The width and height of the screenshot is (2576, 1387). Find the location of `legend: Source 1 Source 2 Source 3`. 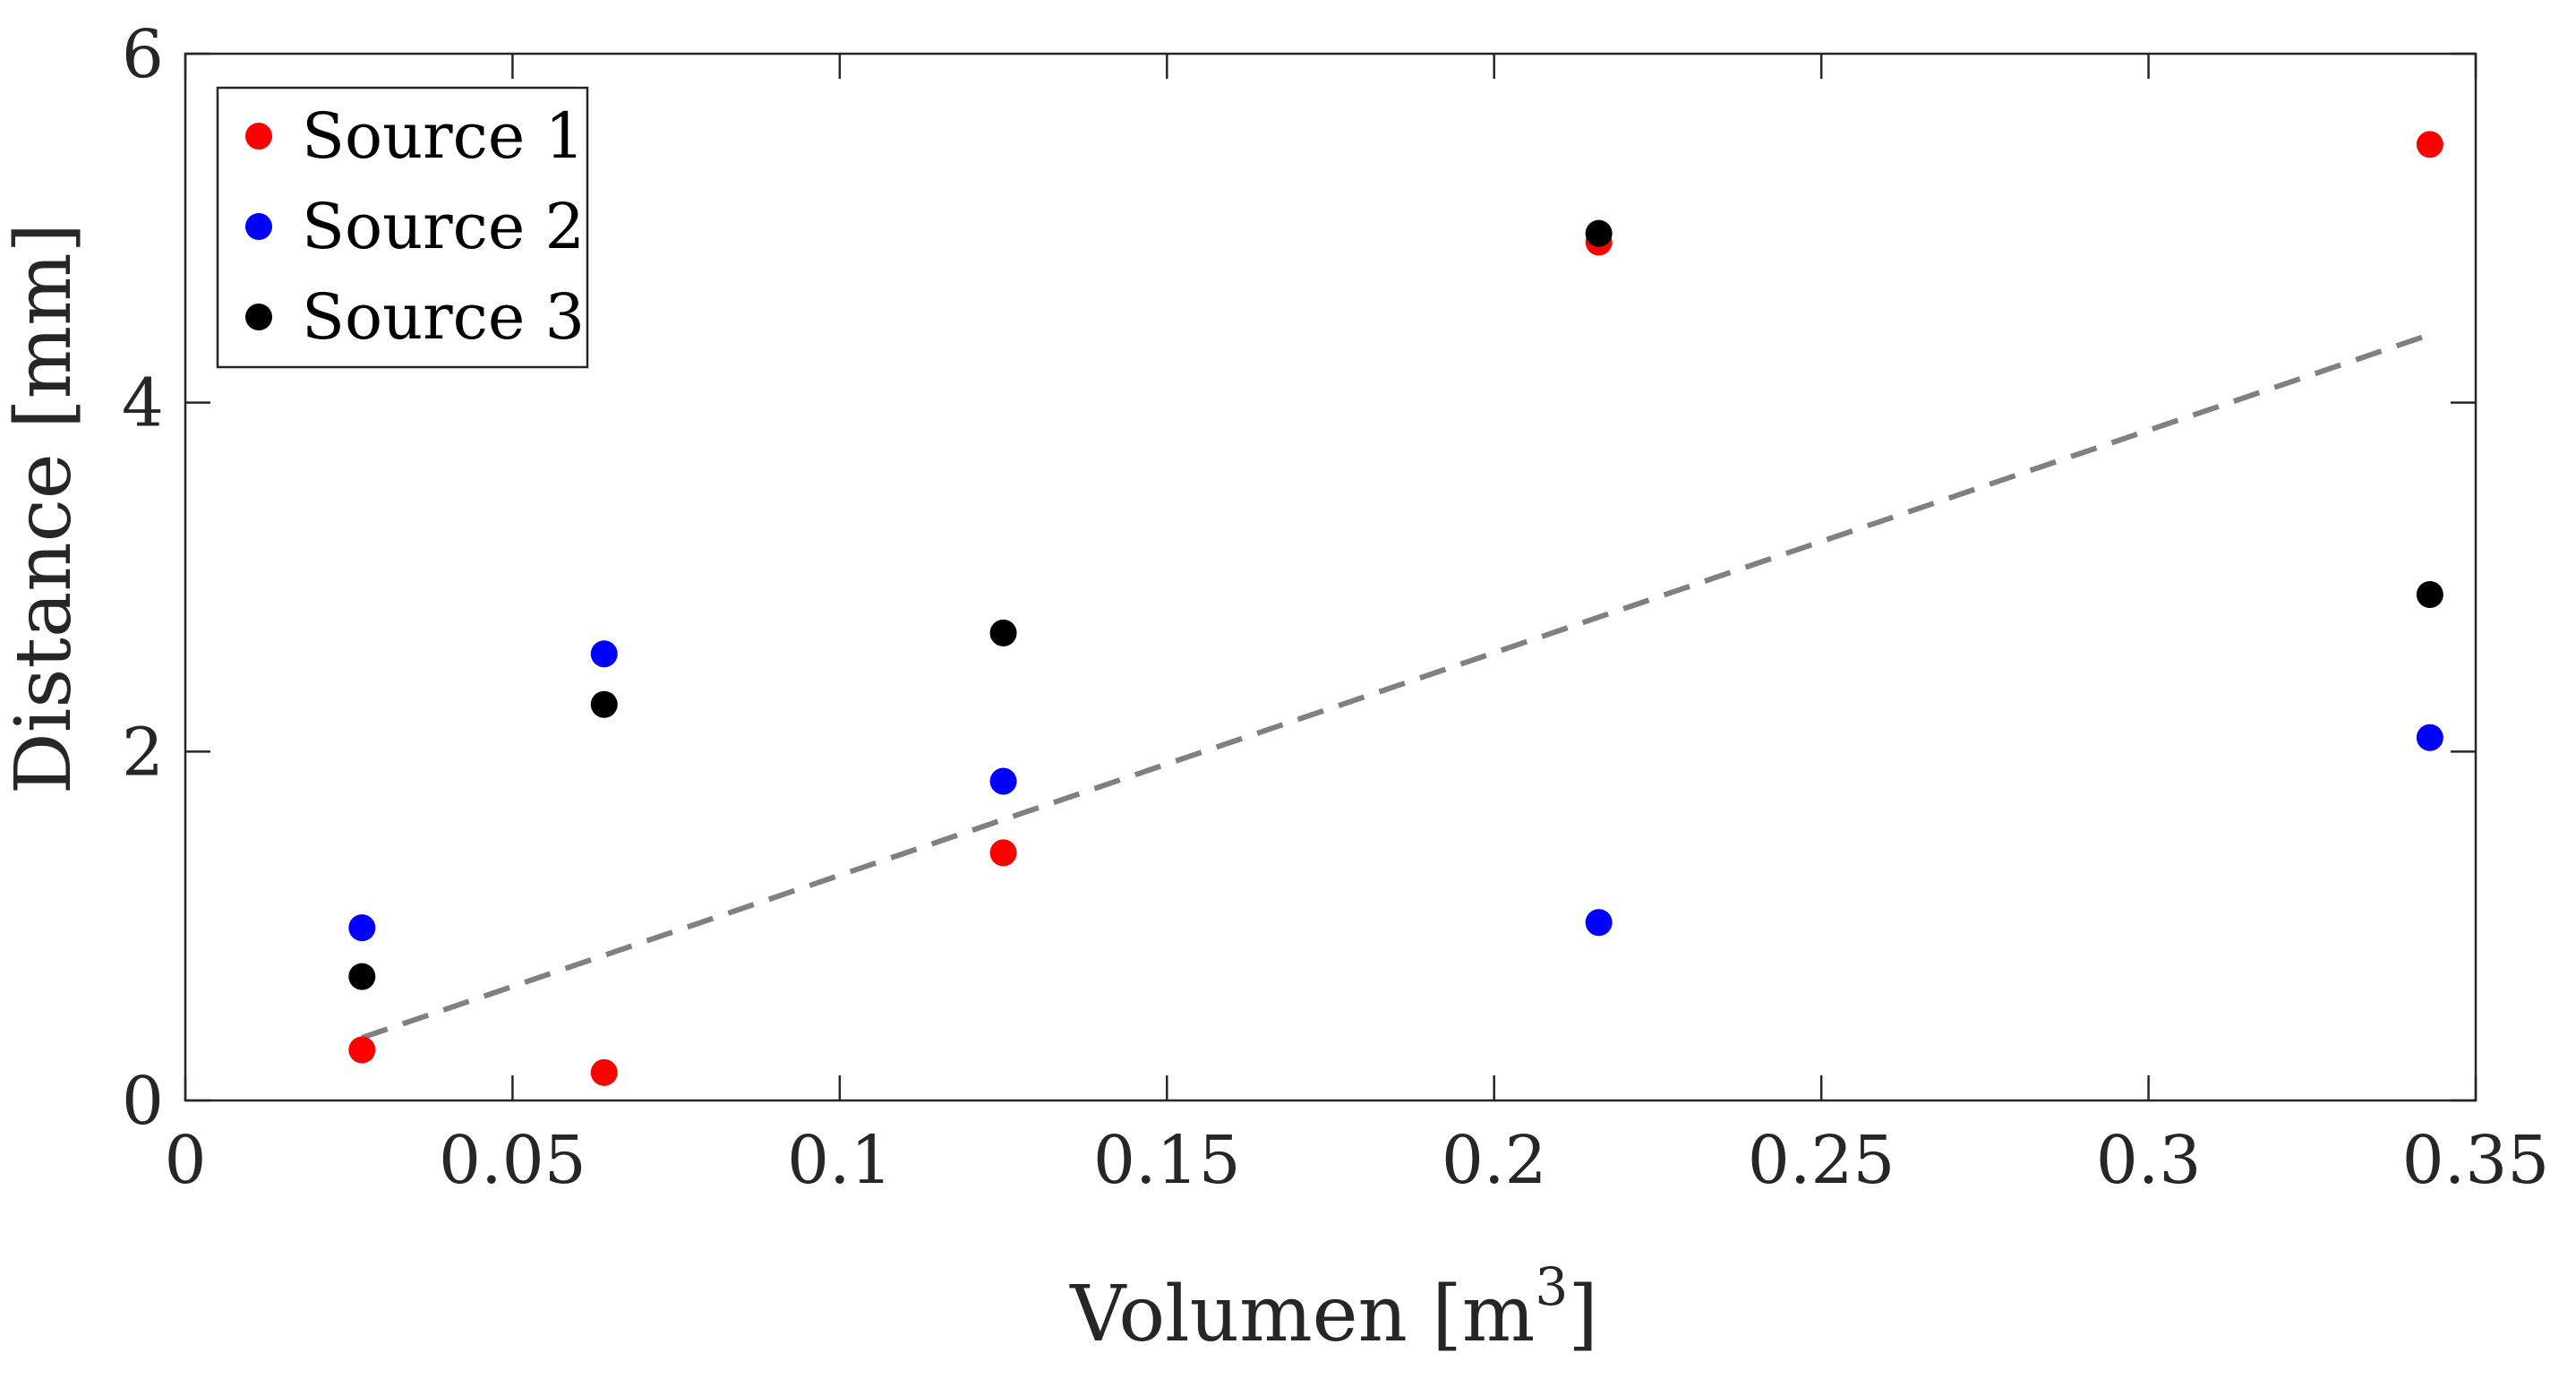

legend: Source 1 Source 2 Source 3 is located at coordinates (402, 228).